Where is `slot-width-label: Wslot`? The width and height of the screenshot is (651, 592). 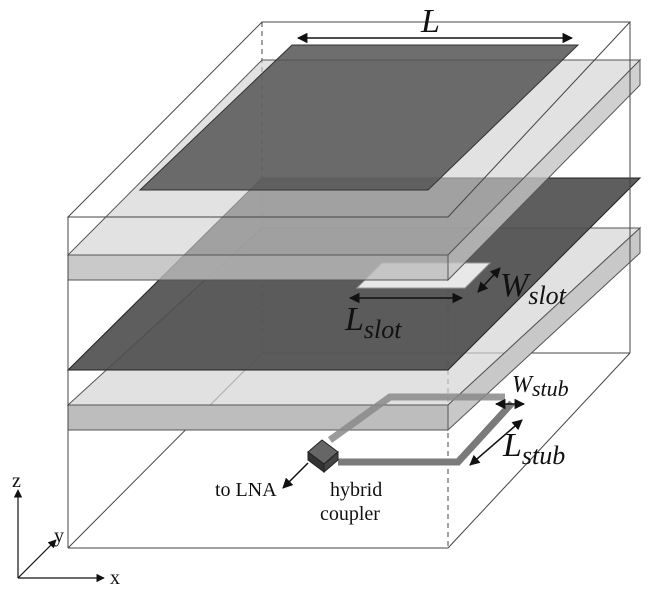
slot-width-label: Wslot is located at coordinates (533, 288).